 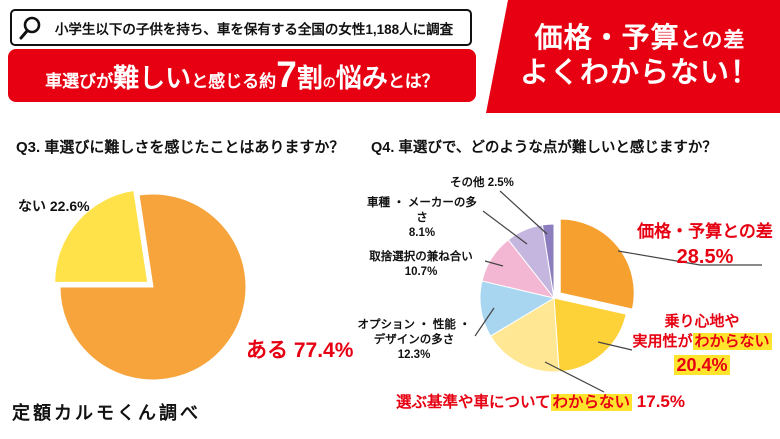 I want to click on source-credit: 定額カルモくん調べ, so click(x=106, y=413).